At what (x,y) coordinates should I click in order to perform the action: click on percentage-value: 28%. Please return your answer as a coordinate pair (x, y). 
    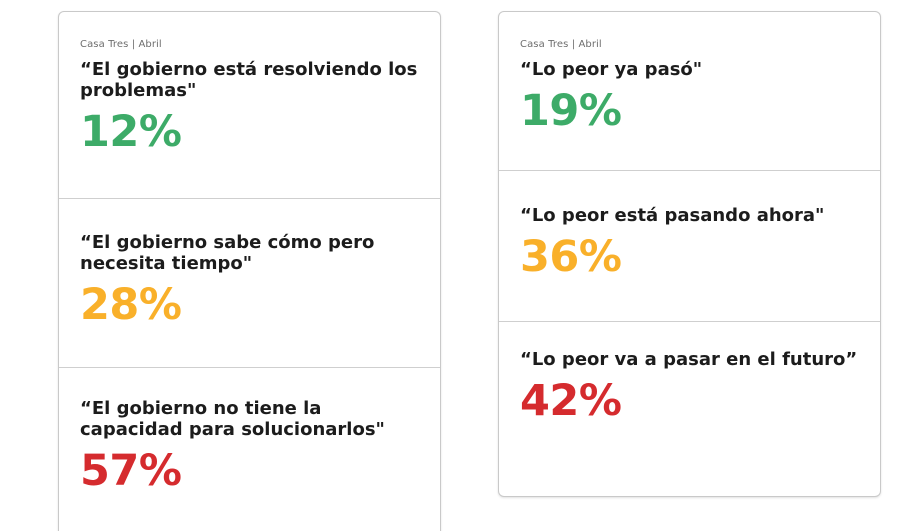
    Looking at the image, I should click on (131, 305).